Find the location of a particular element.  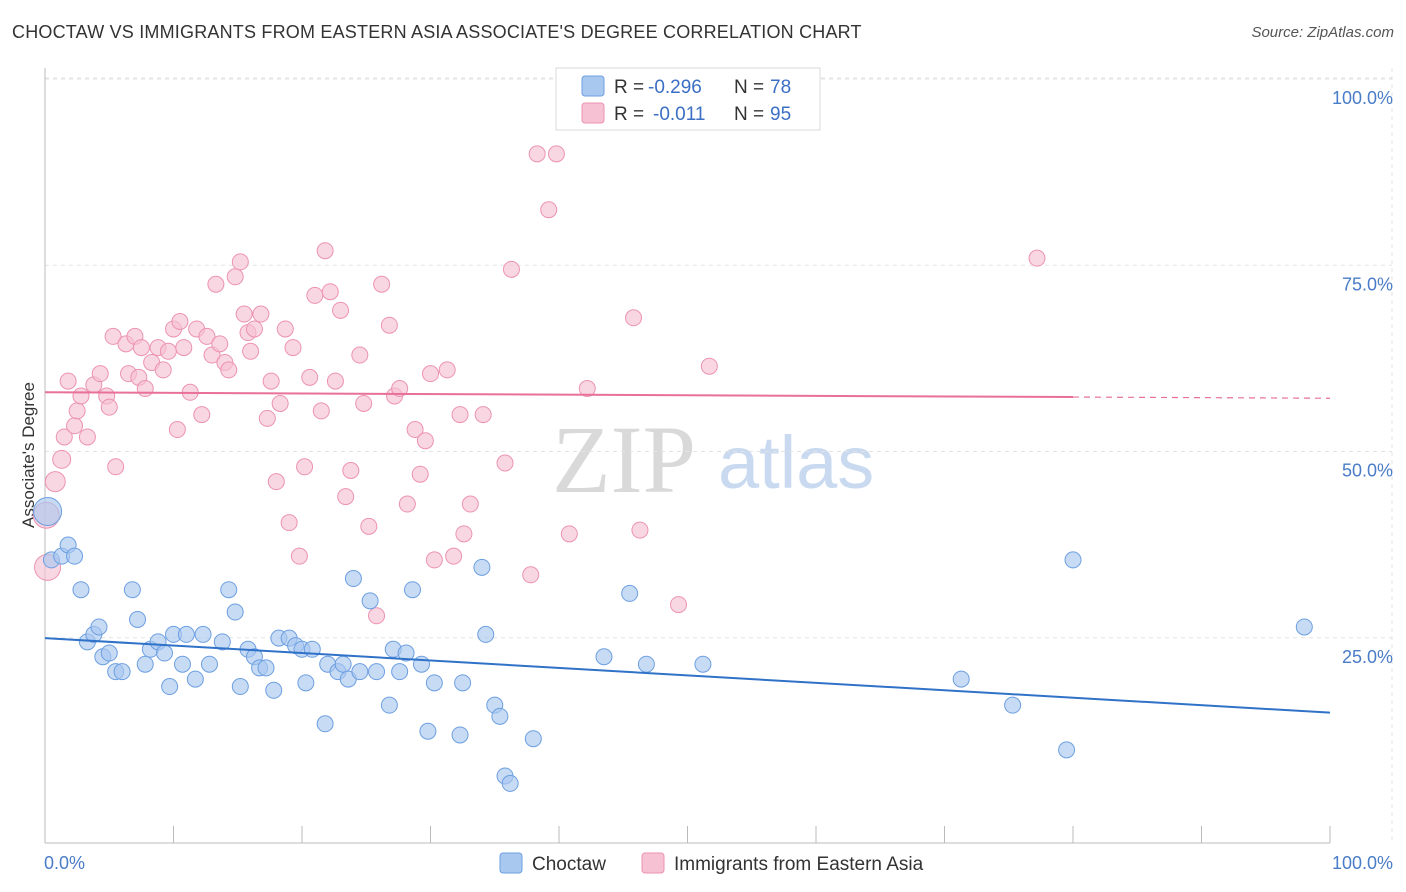

asia-trend-line is located at coordinates (559, 395).